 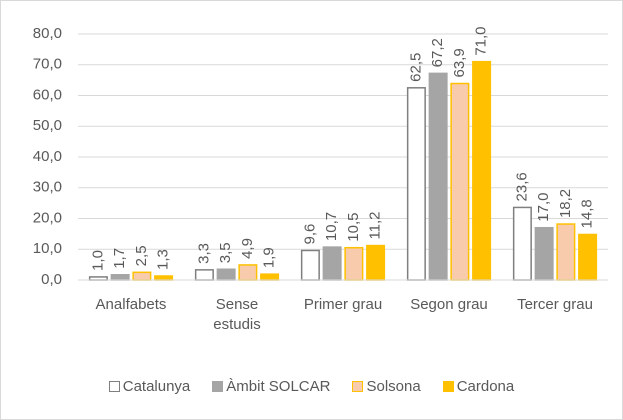 I want to click on x-tick-label: Tercer grau, so click(x=555, y=304).